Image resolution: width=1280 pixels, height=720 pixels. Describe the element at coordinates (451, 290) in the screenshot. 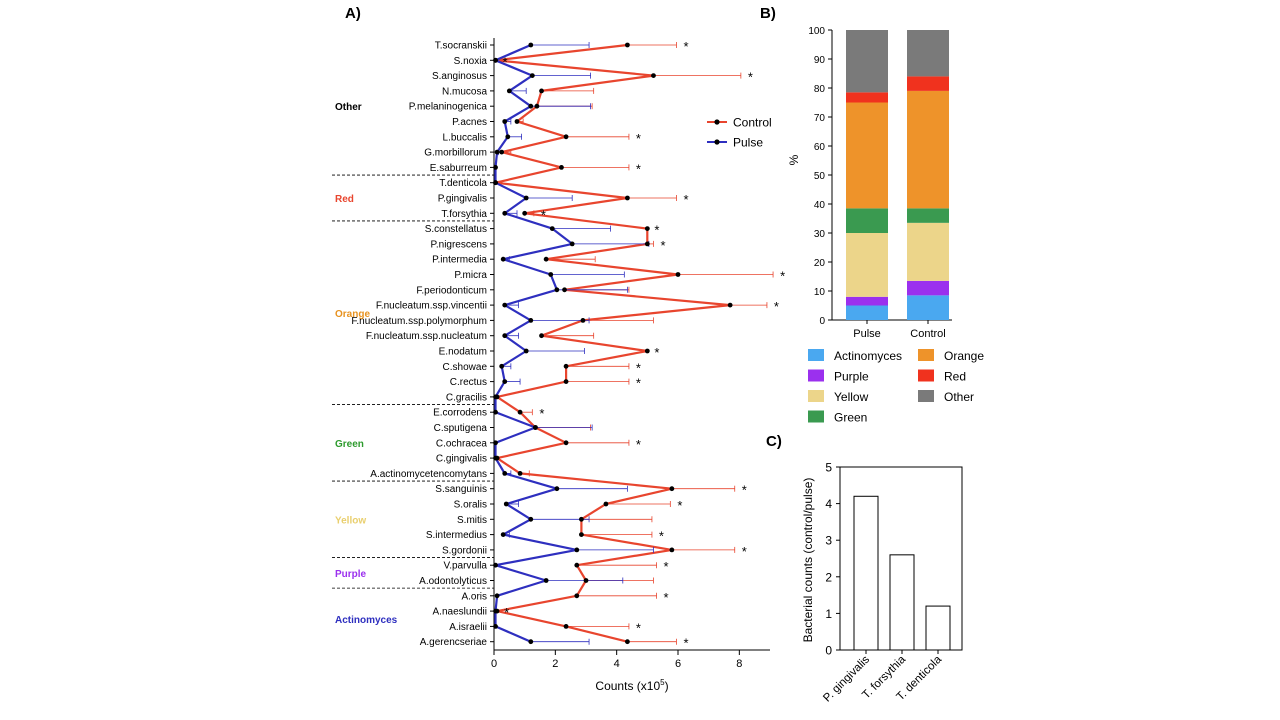

I see `category-label: F.periodonticum` at that location.